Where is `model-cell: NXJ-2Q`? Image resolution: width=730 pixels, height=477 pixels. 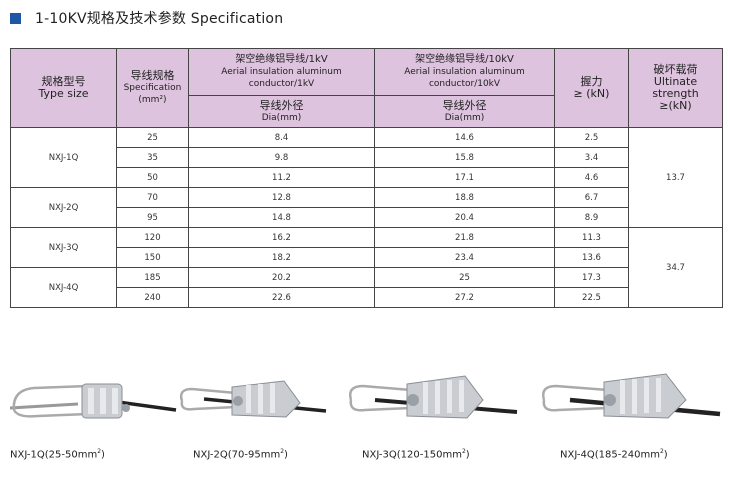 model-cell: NXJ-2Q is located at coordinates (63, 207).